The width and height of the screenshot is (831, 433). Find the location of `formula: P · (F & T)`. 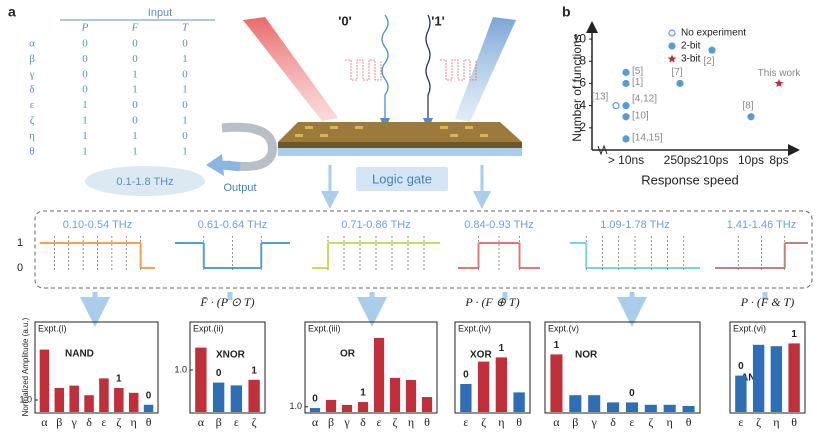

formula: P · (F & T) is located at coordinates (767, 302).